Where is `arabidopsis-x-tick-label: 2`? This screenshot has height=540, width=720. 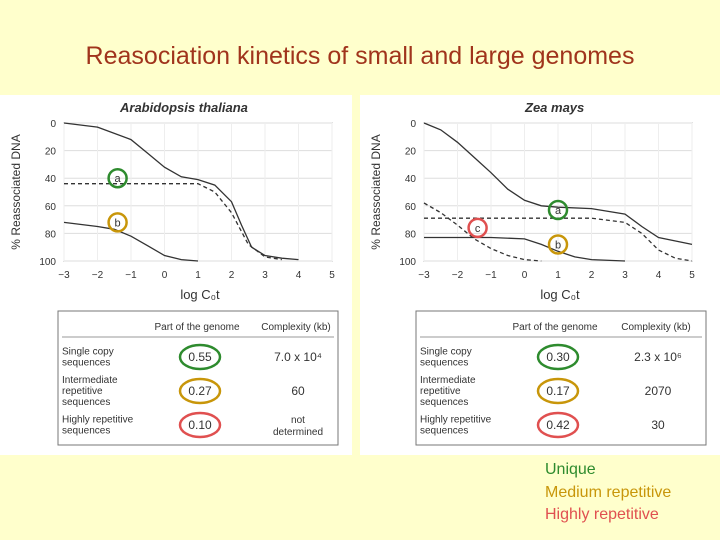
arabidopsis-x-tick-label: 2 is located at coordinates (232, 275).